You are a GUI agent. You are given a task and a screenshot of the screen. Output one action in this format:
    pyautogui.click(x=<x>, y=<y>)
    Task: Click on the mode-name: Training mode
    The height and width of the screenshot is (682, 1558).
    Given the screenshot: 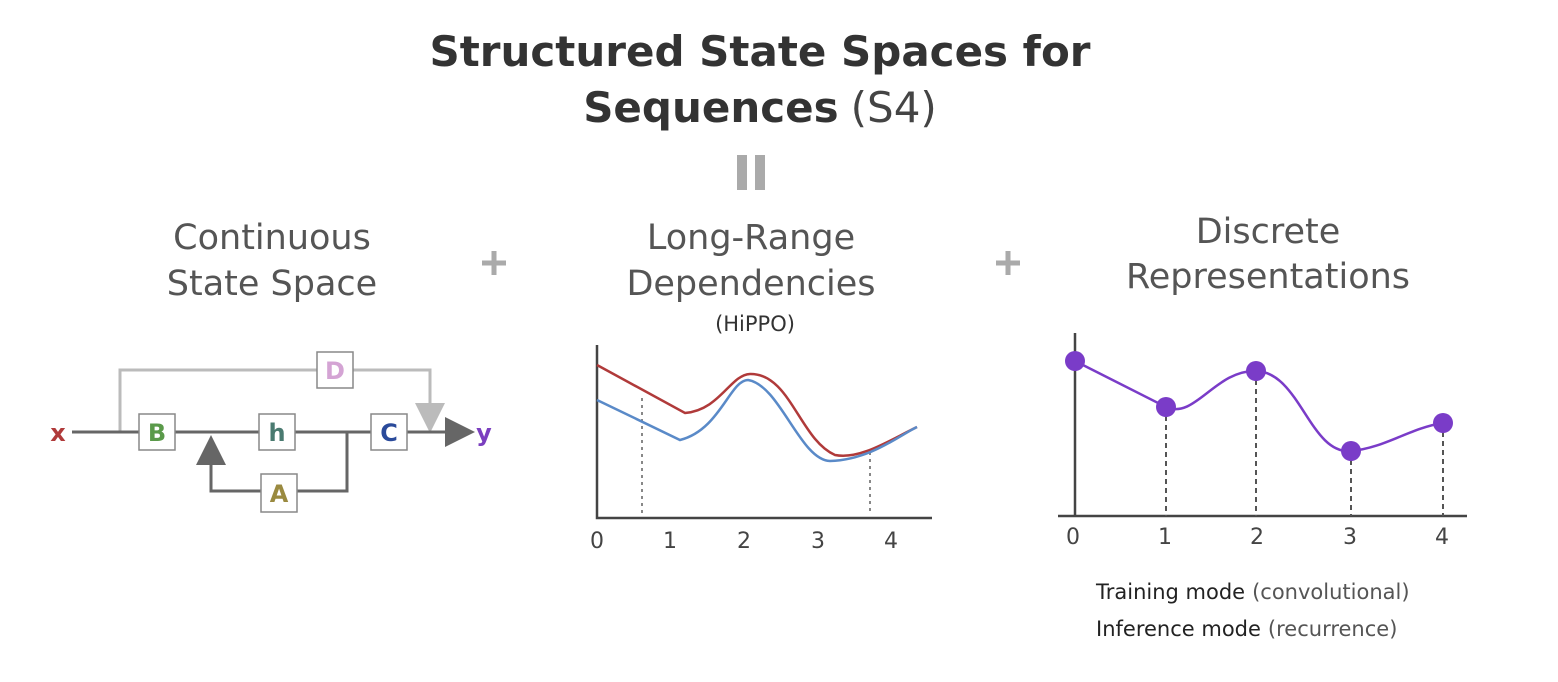 What is the action you would take?
    pyautogui.click(x=1170, y=592)
    